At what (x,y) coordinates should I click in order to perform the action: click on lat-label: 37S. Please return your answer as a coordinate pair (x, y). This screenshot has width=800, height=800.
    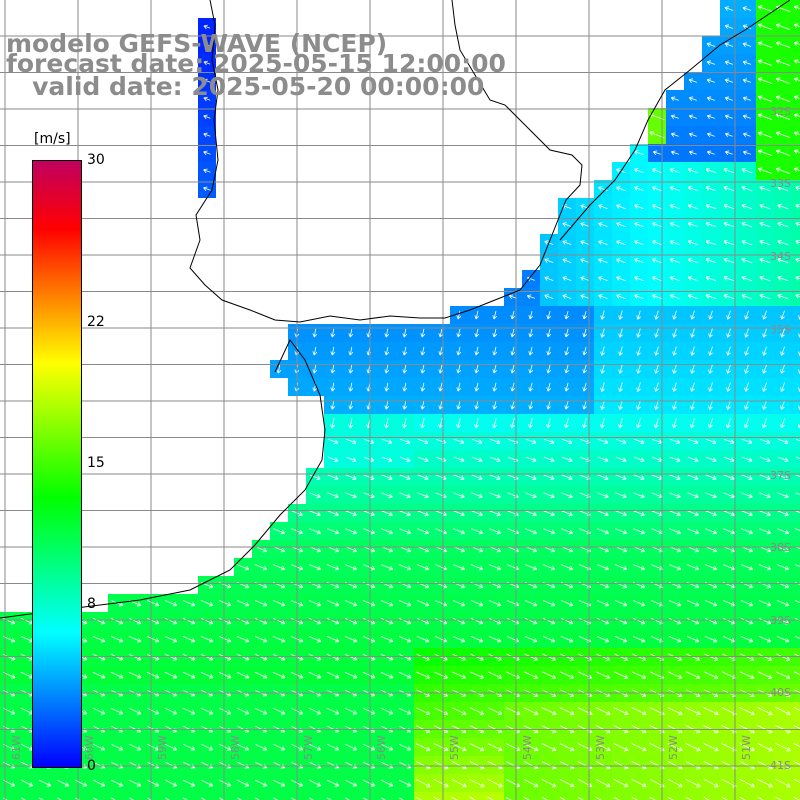
    Looking at the image, I should click on (780, 475).